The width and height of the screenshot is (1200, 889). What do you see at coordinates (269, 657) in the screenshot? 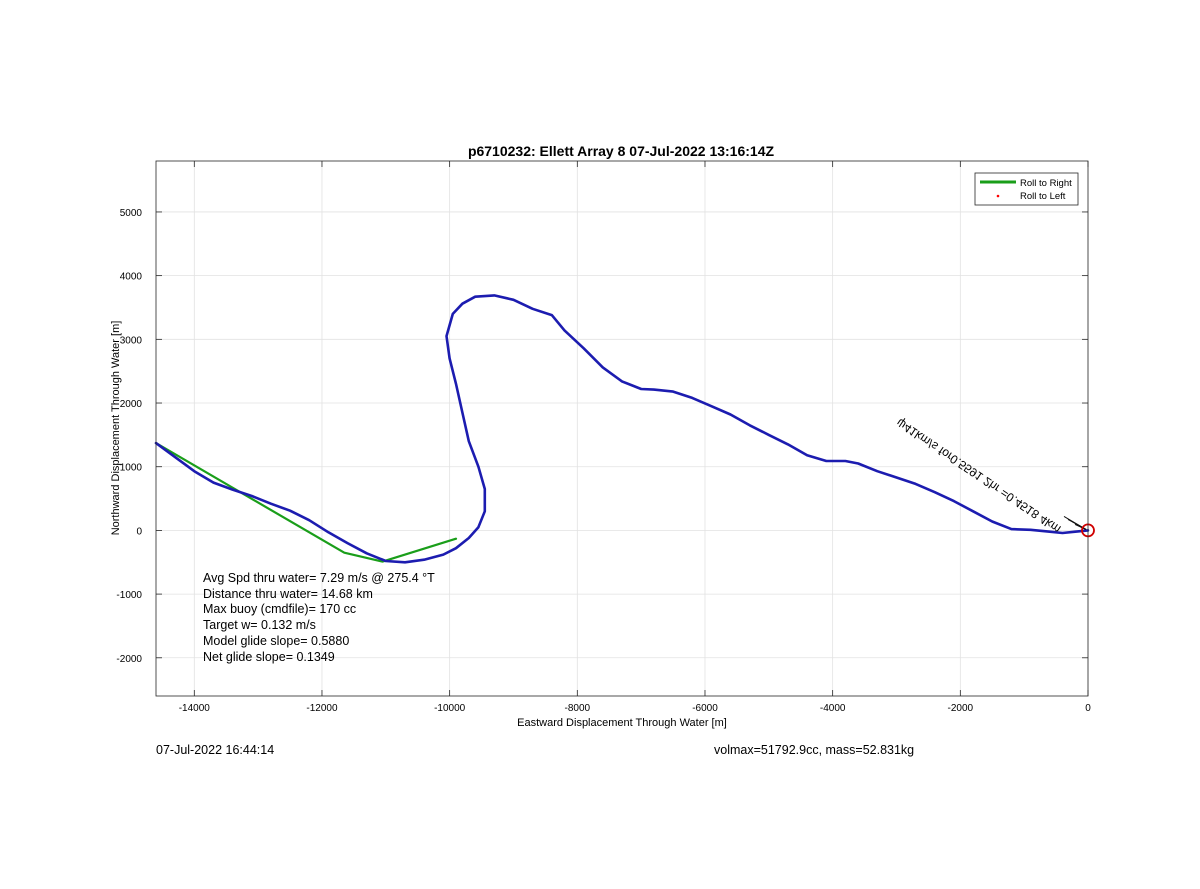
I see `stats-line-6: Net glide slope= 0.1349` at bounding box center [269, 657].